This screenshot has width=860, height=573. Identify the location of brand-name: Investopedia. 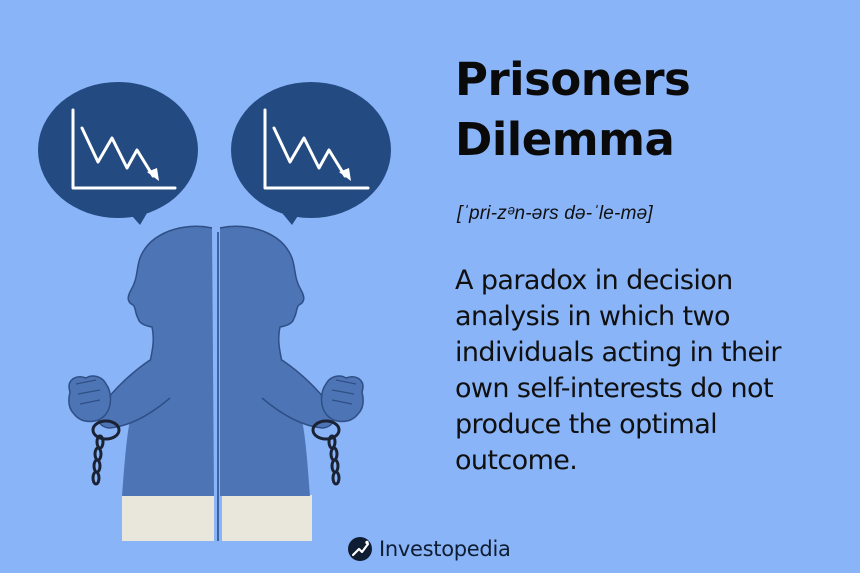
(445, 549).